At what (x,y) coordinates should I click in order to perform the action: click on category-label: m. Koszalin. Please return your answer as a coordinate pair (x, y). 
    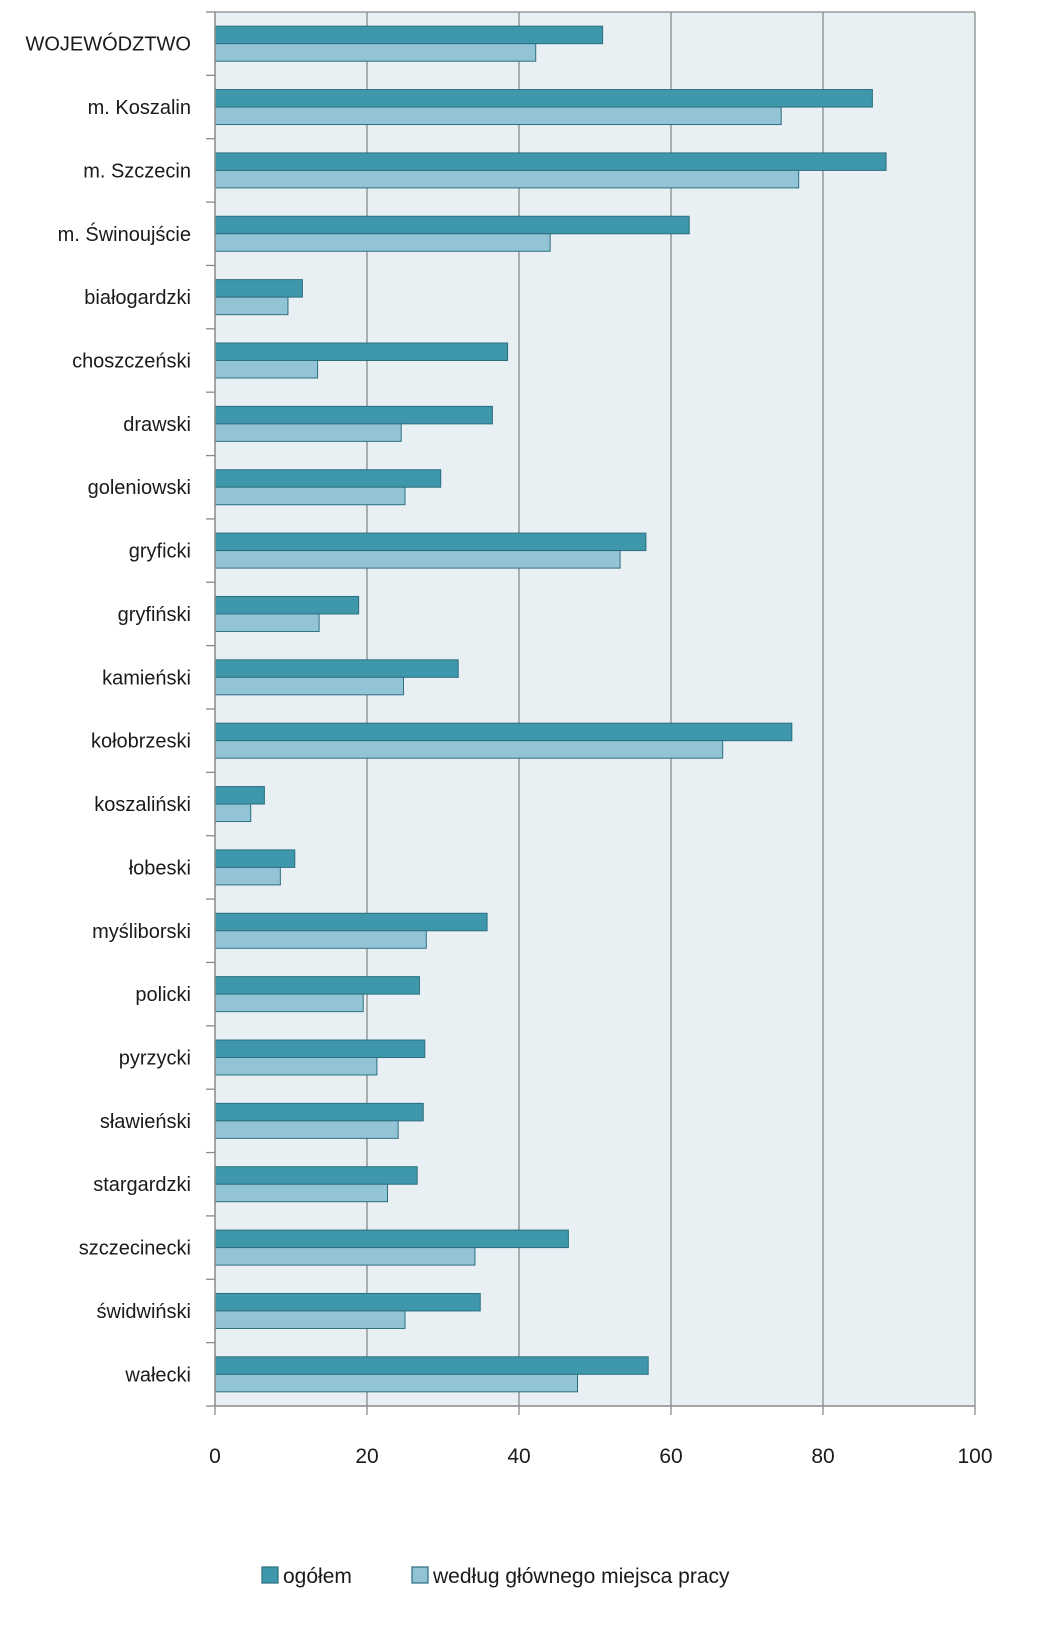
    Looking at the image, I should click on (139, 108).